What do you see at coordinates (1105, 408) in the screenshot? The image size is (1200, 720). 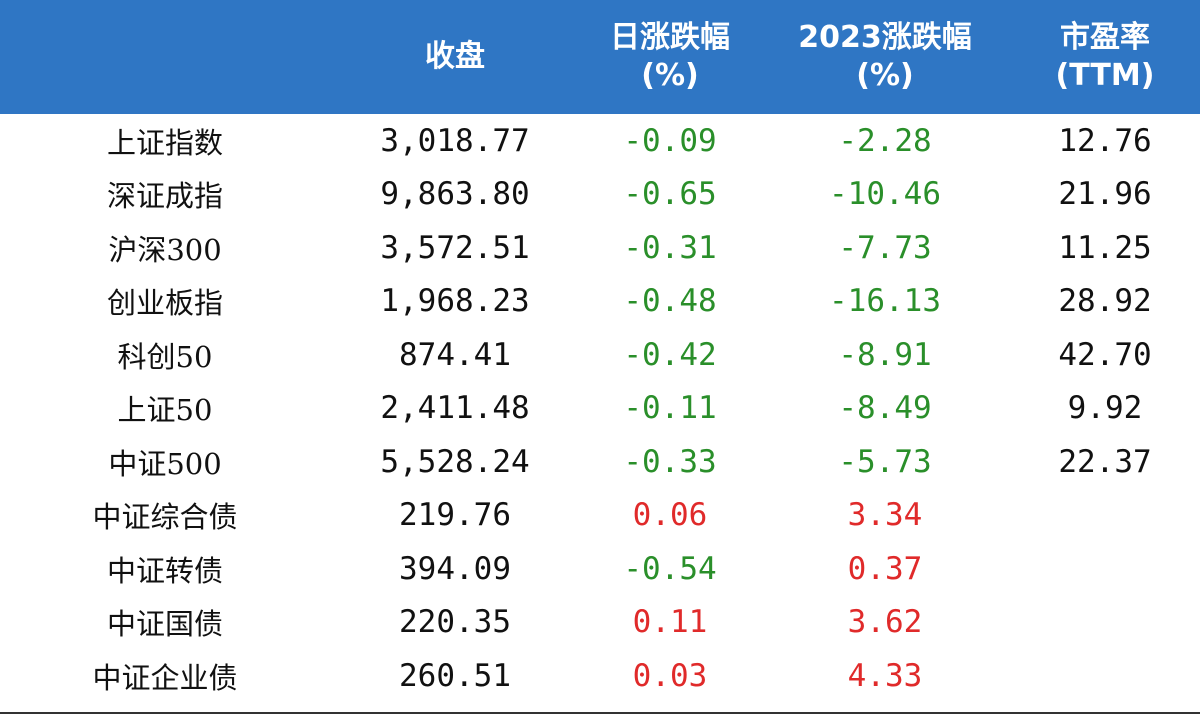 I see `row-pe-cell: 9.92` at bounding box center [1105, 408].